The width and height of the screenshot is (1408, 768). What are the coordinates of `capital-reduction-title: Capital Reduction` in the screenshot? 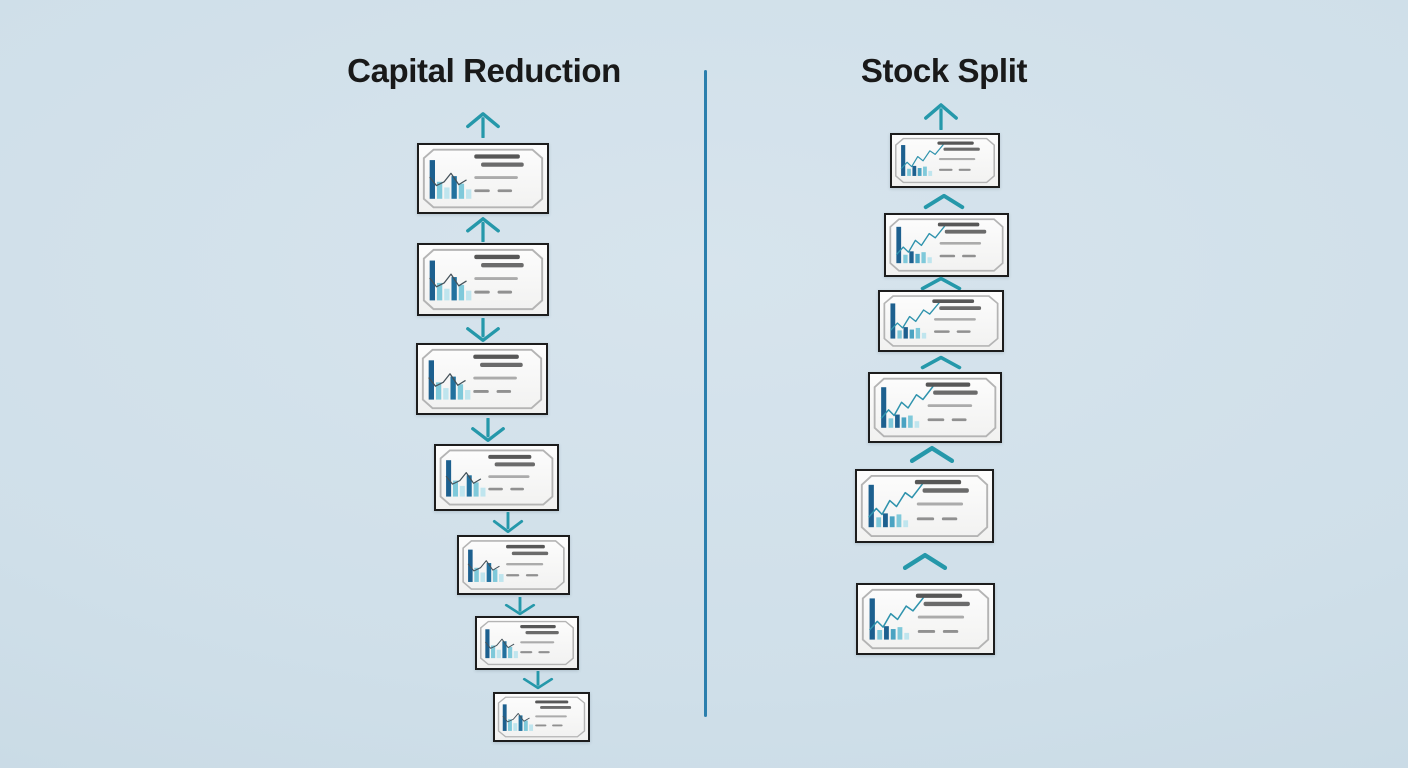 It's located at (484, 70).